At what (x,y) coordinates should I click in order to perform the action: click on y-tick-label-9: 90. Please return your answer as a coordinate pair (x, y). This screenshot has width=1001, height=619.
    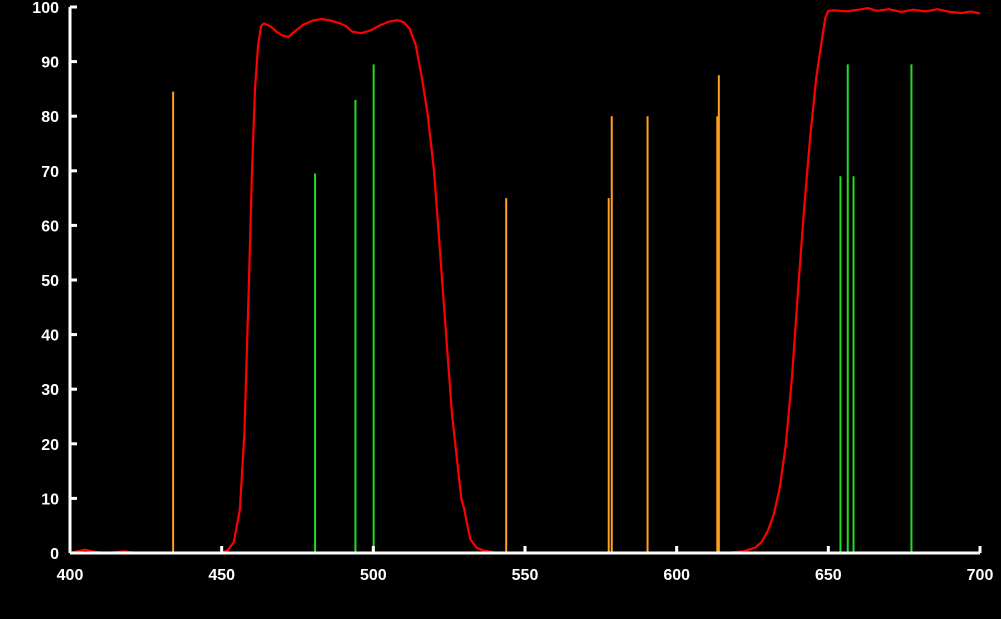
    Looking at the image, I should click on (50, 63).